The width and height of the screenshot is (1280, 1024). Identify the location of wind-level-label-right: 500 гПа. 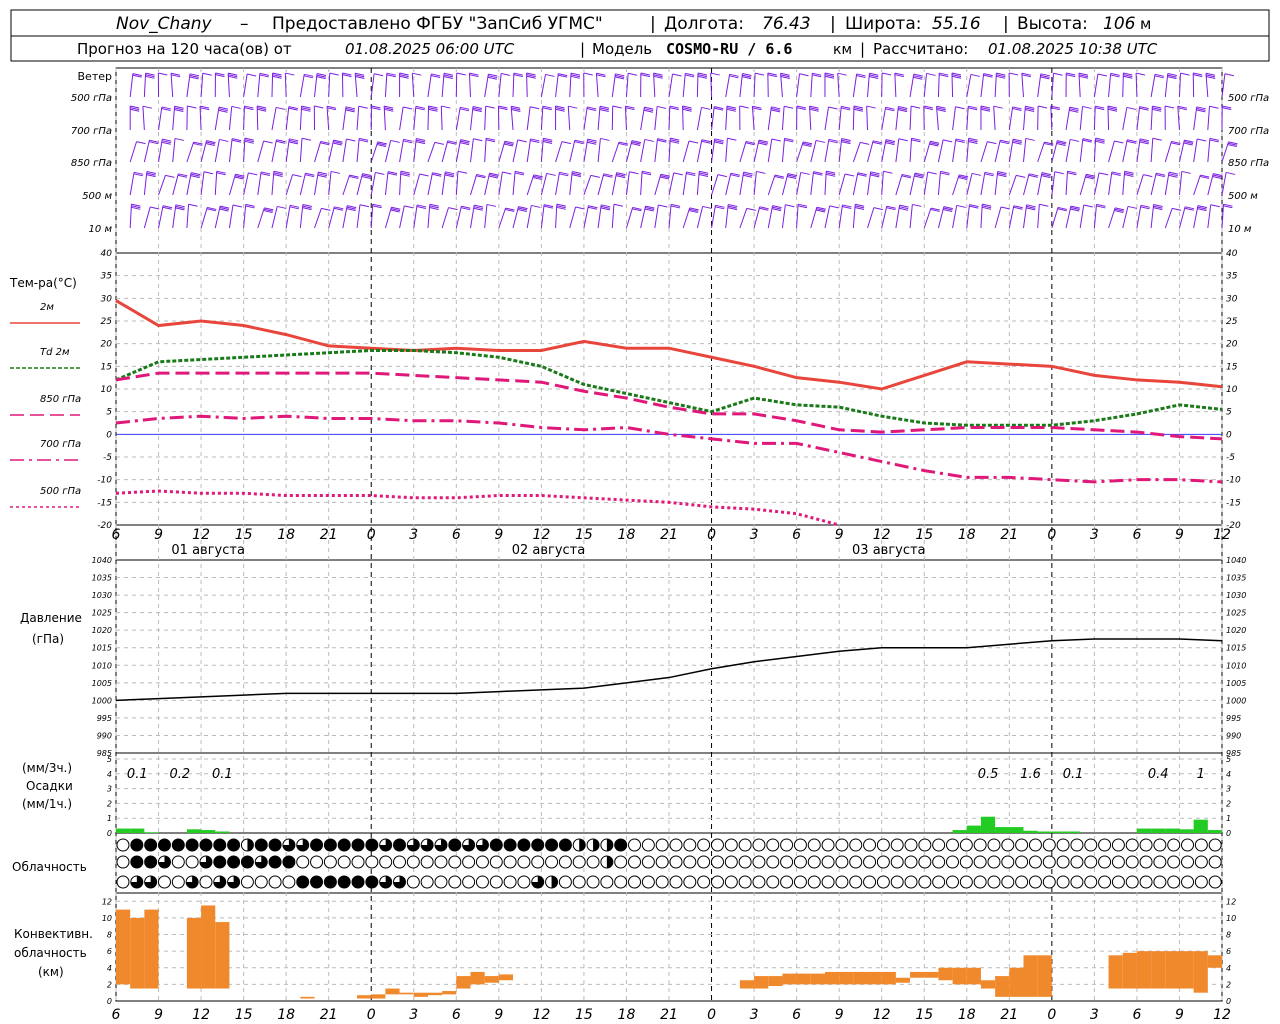
(1248, 98).